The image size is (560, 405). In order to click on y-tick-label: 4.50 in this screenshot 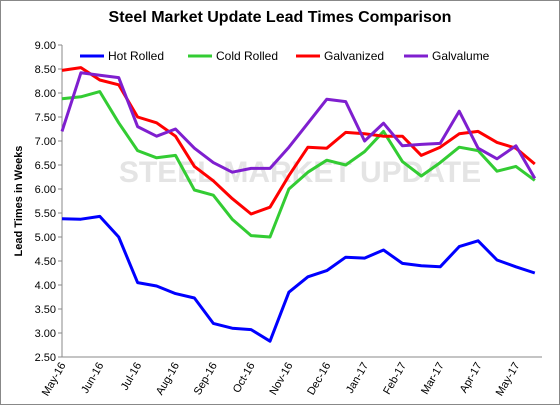, I will do `click(45, 262)`.